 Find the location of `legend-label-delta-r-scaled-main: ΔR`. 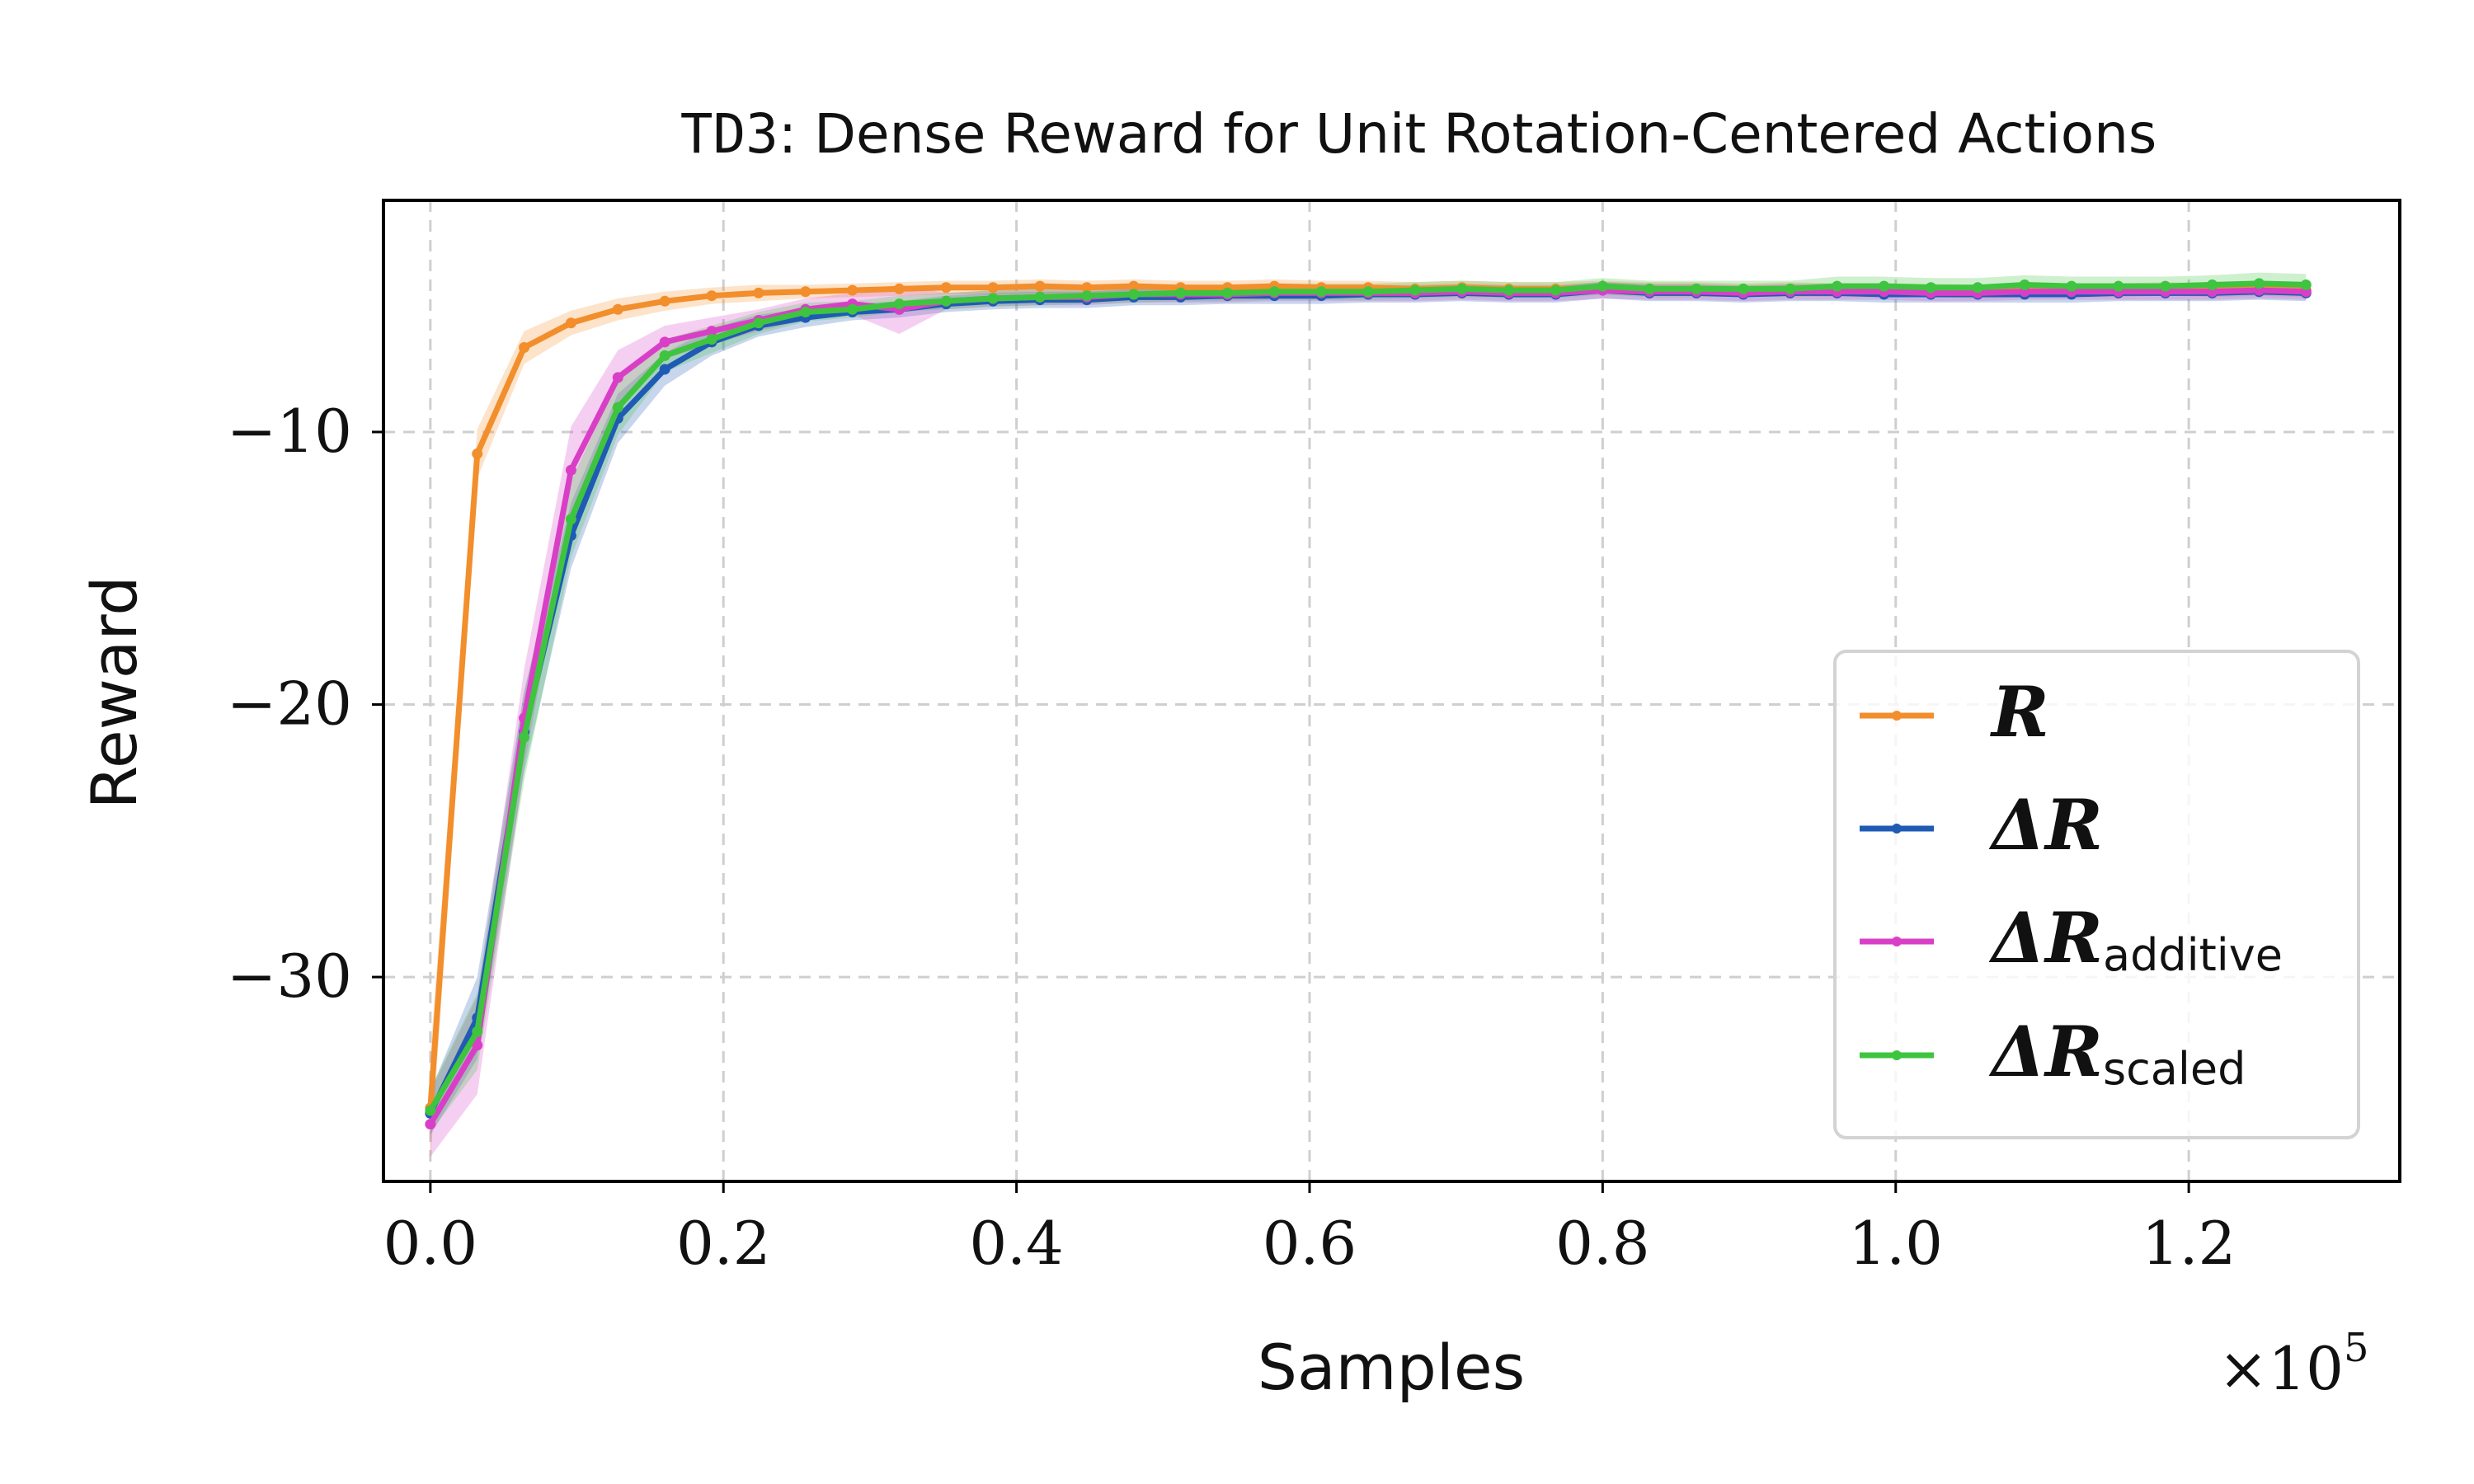

legend-label-delta-r-scaled-main: ΔR is located at coordinates (2045, 1051).